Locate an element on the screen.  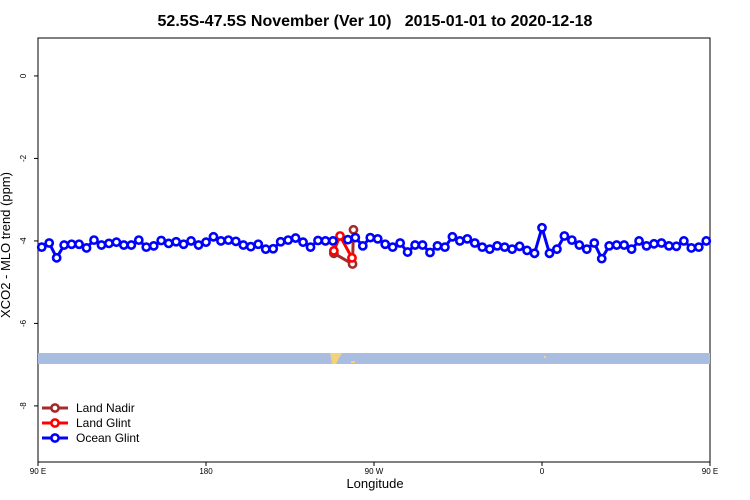
y-tick-label: 0 is located at coordinates (23, 75).